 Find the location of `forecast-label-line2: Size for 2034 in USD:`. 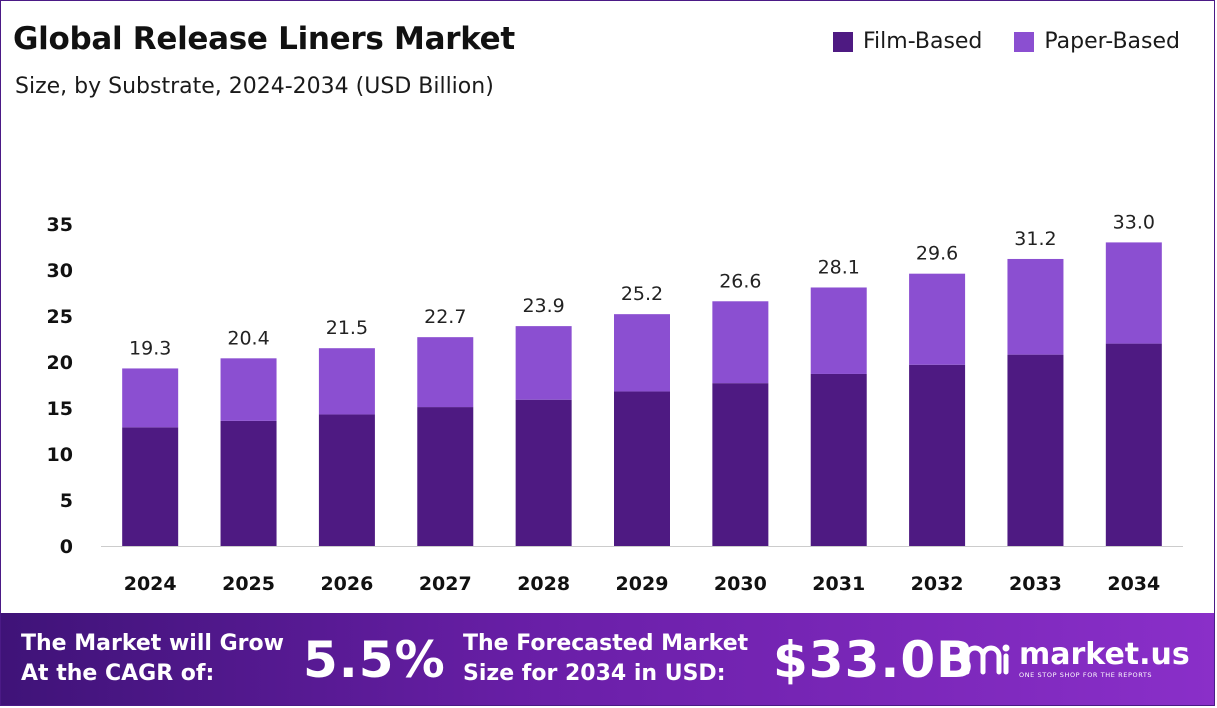

forecast-label-line2: Size for 2034 in USD: is located at coordinates (594, 673).